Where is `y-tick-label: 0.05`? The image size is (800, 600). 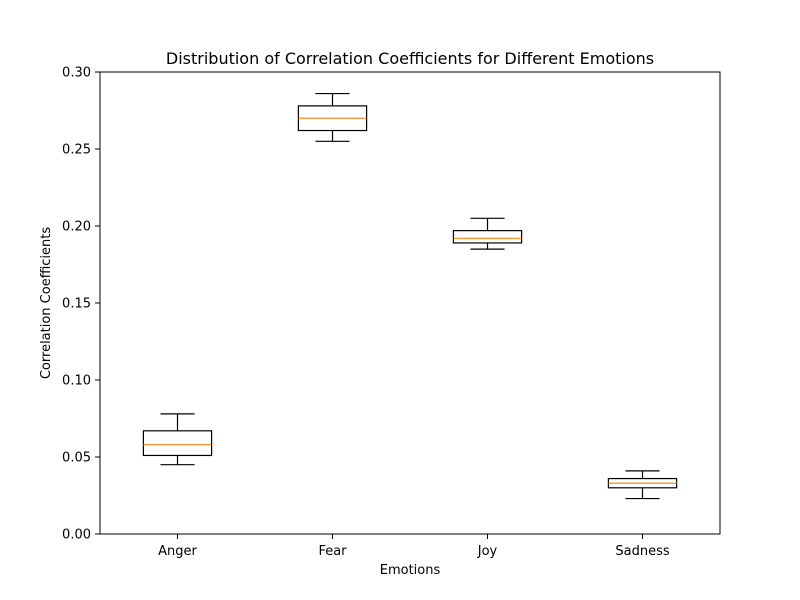
y-tick-label: 0.05 is located at coordinates (76, 458).